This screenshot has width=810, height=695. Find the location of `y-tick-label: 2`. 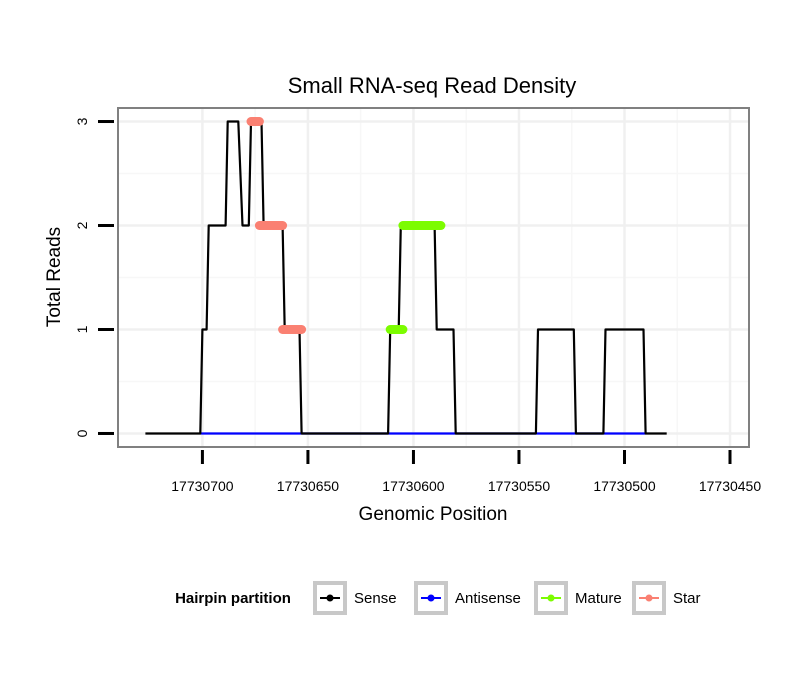

y-tick-label: 2 is located at coordinates (82, 225).